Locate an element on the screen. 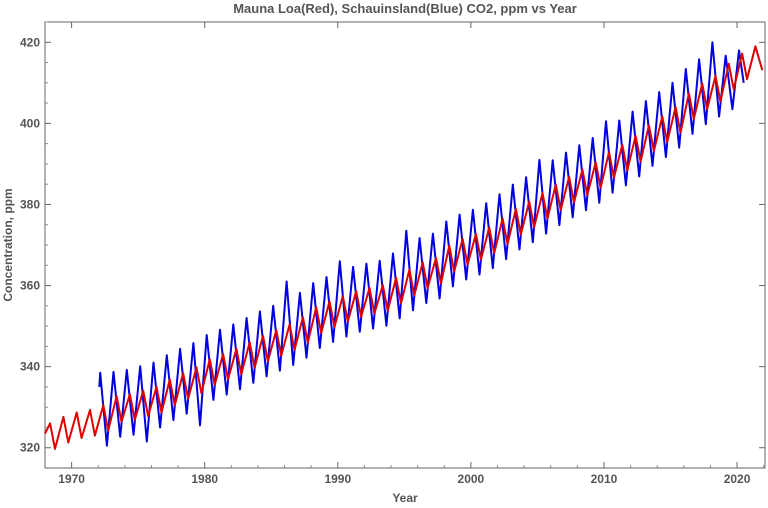  x-tick-label: 1990 is located at coordinates (337, 479).